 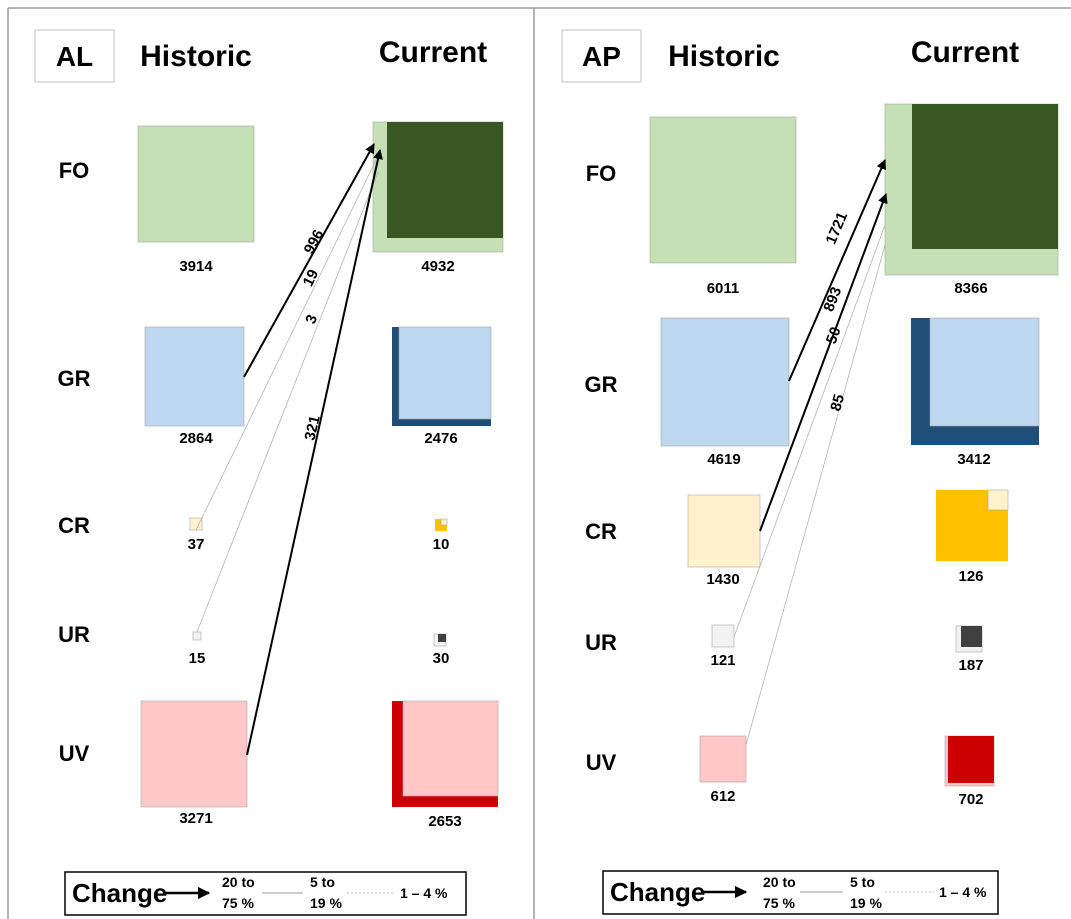 I want to click on flow-value-cr-fo: 19, so click(x=311, y=278).